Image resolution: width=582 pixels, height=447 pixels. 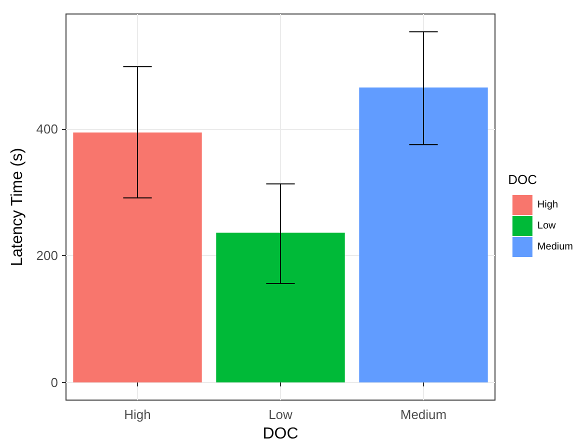 I want to click on y-tick-label: 400, so click(x=47, y=128).